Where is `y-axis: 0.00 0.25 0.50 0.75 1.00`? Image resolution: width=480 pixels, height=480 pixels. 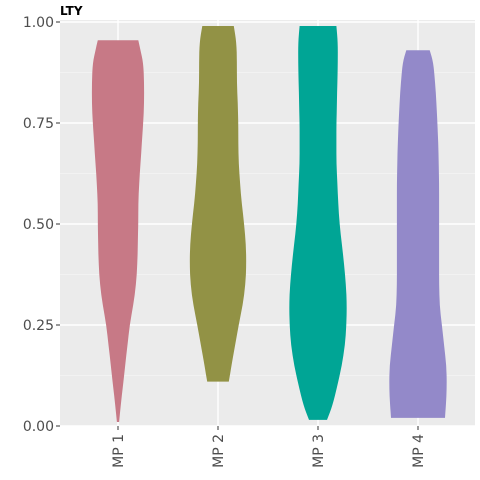
y-axis: 0.00 0.25 0.50 0.75 1.00 is located at coordinates (41, 225).